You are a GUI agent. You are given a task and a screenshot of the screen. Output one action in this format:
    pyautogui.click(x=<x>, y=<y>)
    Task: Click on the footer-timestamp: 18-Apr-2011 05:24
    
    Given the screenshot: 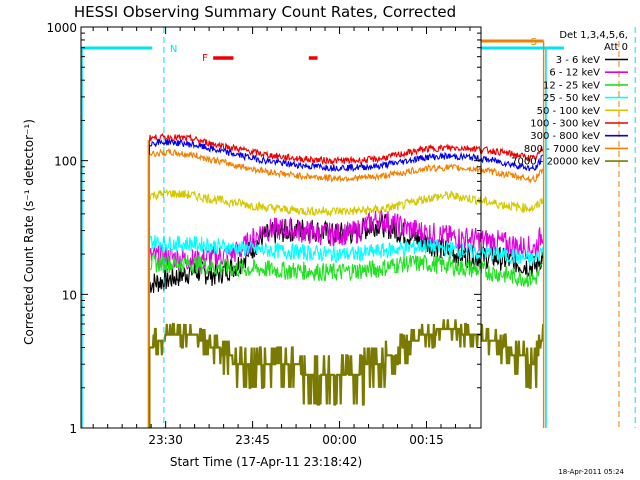 What is the action you would take?
    pyautogui.click(x=591, y=472)
    